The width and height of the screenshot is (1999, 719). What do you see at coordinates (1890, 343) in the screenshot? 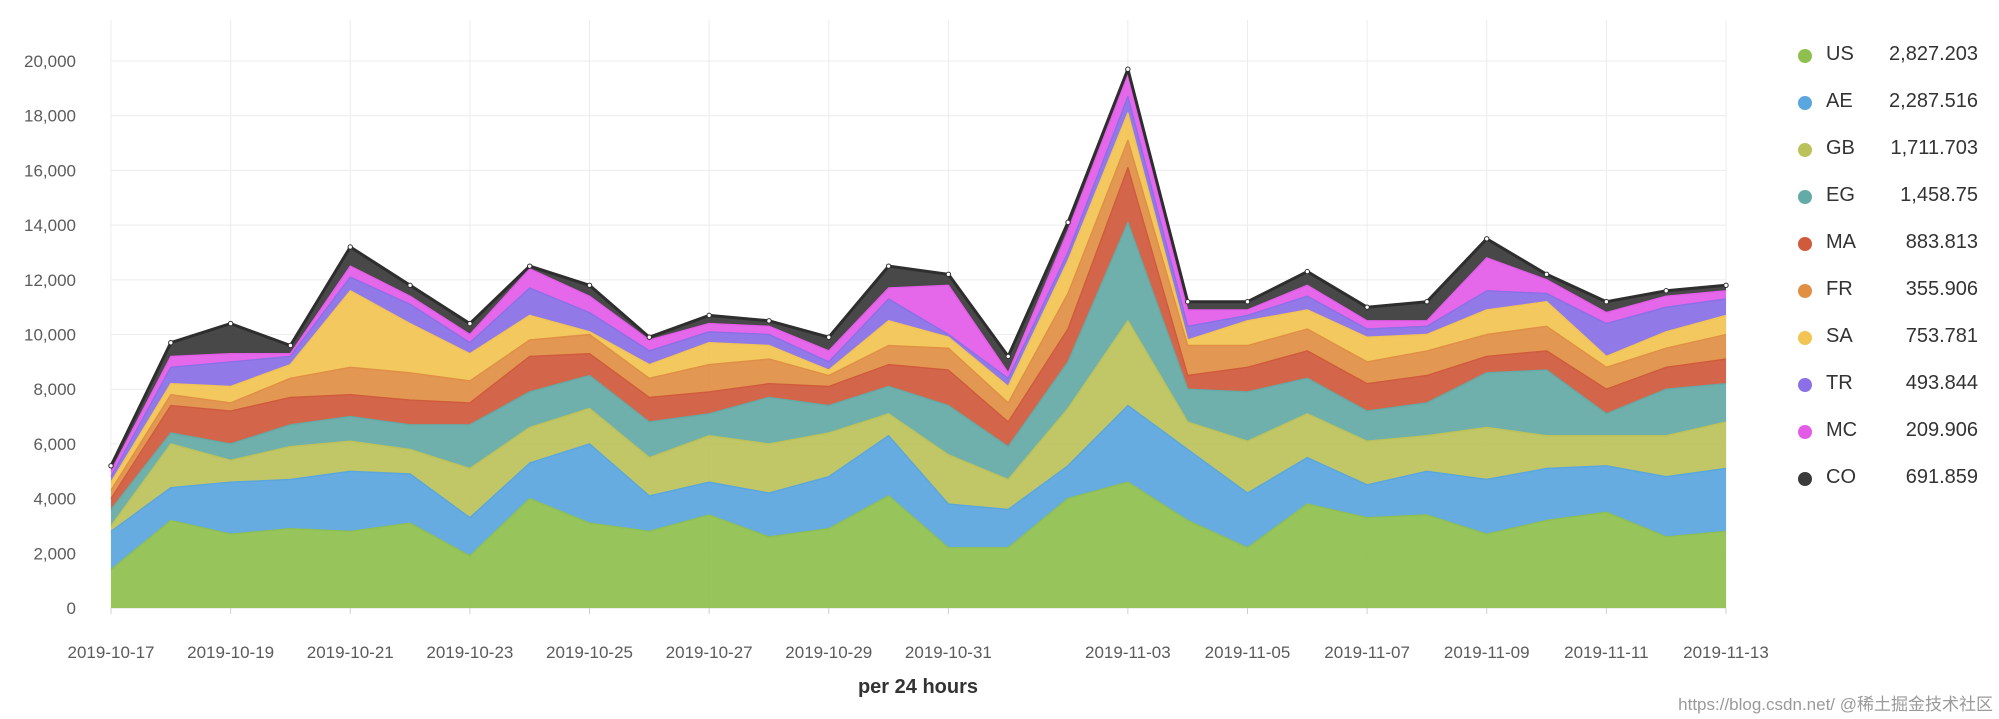
I see `legend-item-sa: SA 753.781` at bounding box center [1890, 343].